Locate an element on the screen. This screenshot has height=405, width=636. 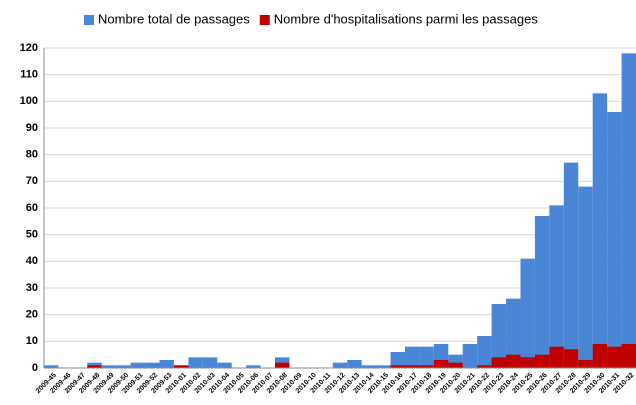
y-tick-label: 100 is located at coordinates (29, 101).